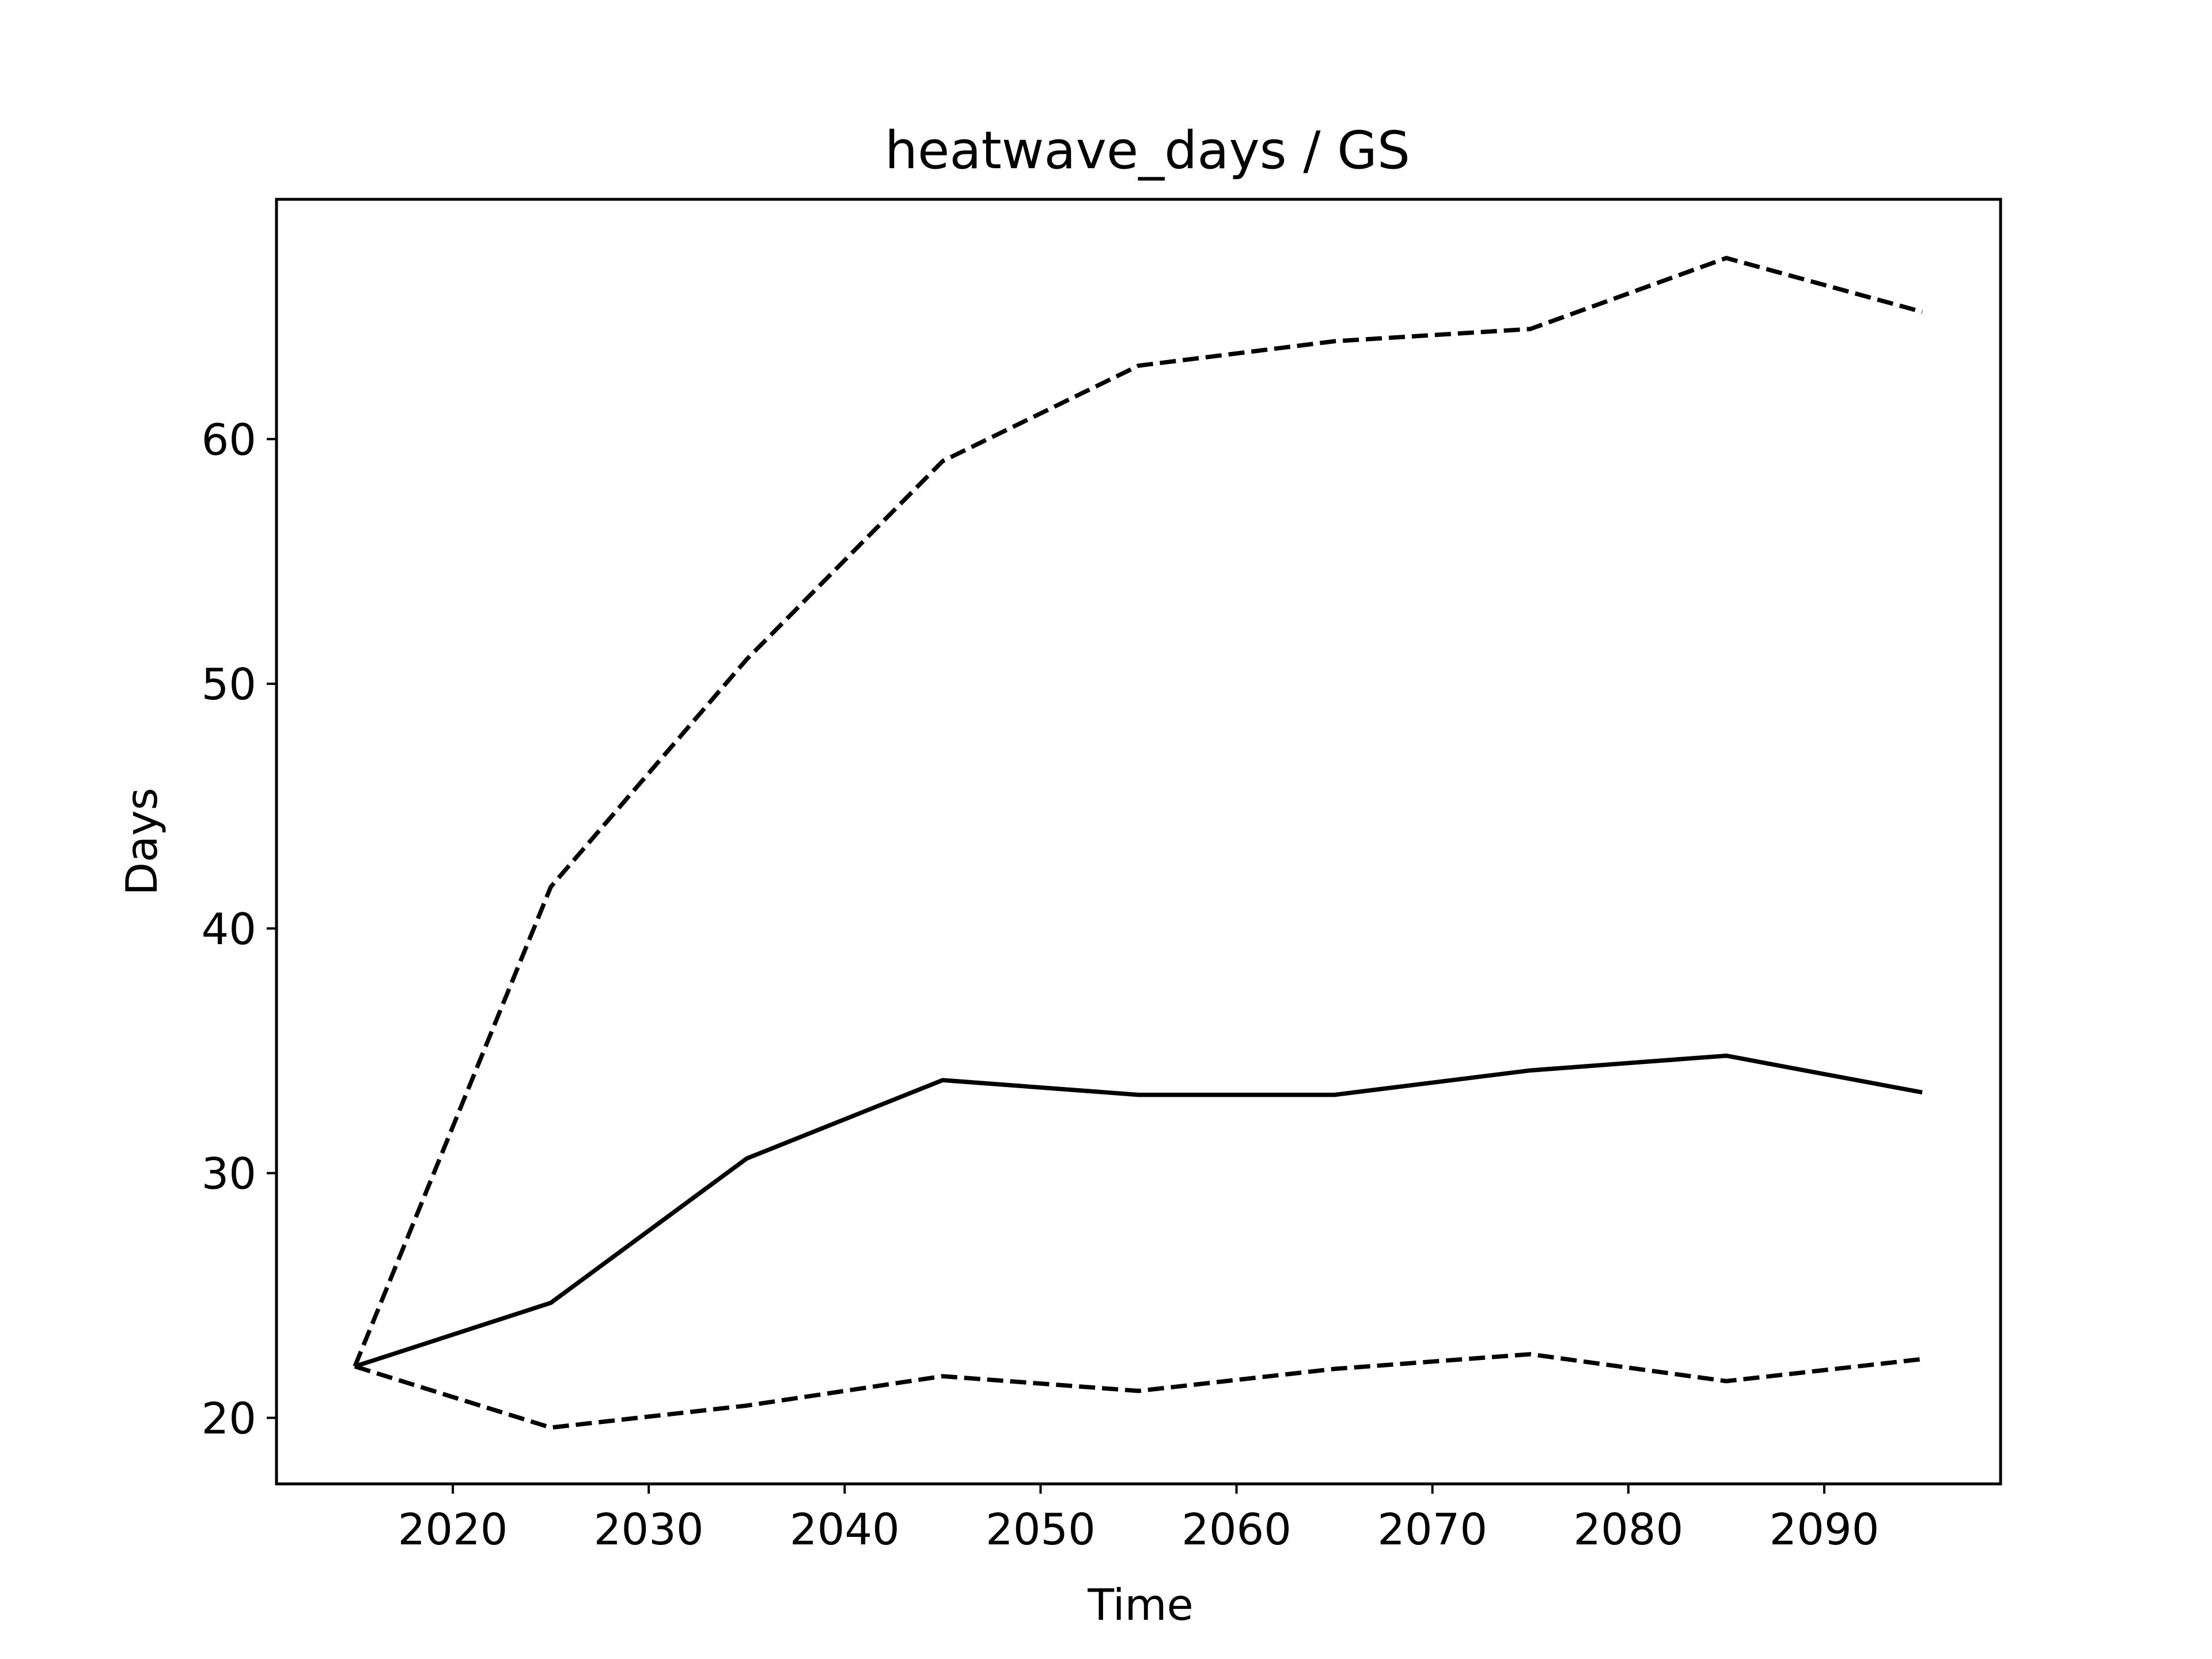 The image size is (2212, 1659). What do you see at coordinates (1236, 1529) in the screenshot?
I see `x-tick-label: 2060` at bounding box center [1236, 1529].